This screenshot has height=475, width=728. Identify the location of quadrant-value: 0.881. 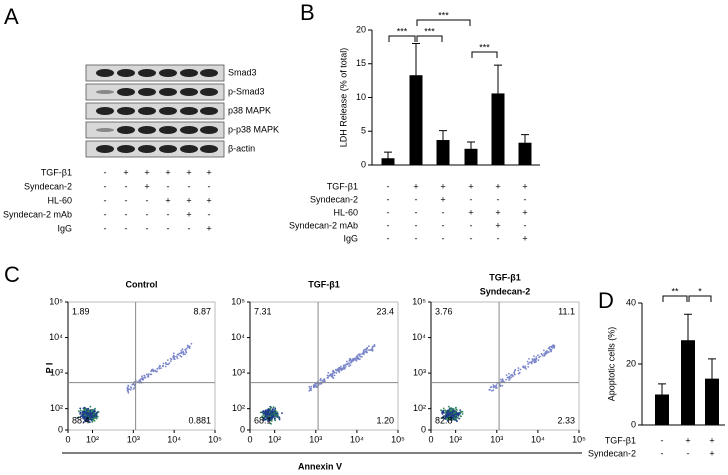
(199, 420).